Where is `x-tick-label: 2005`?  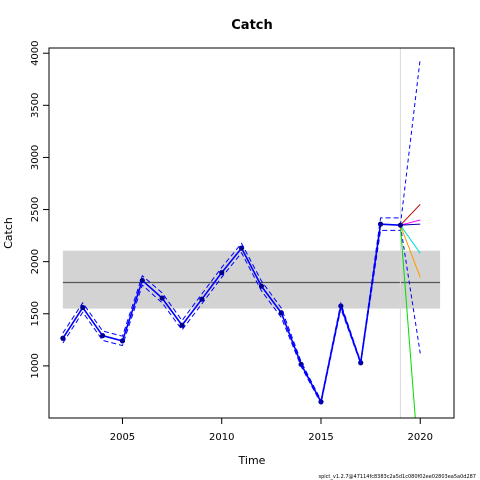 x-tick-label: 2005 is located at coordinates (122, 437).